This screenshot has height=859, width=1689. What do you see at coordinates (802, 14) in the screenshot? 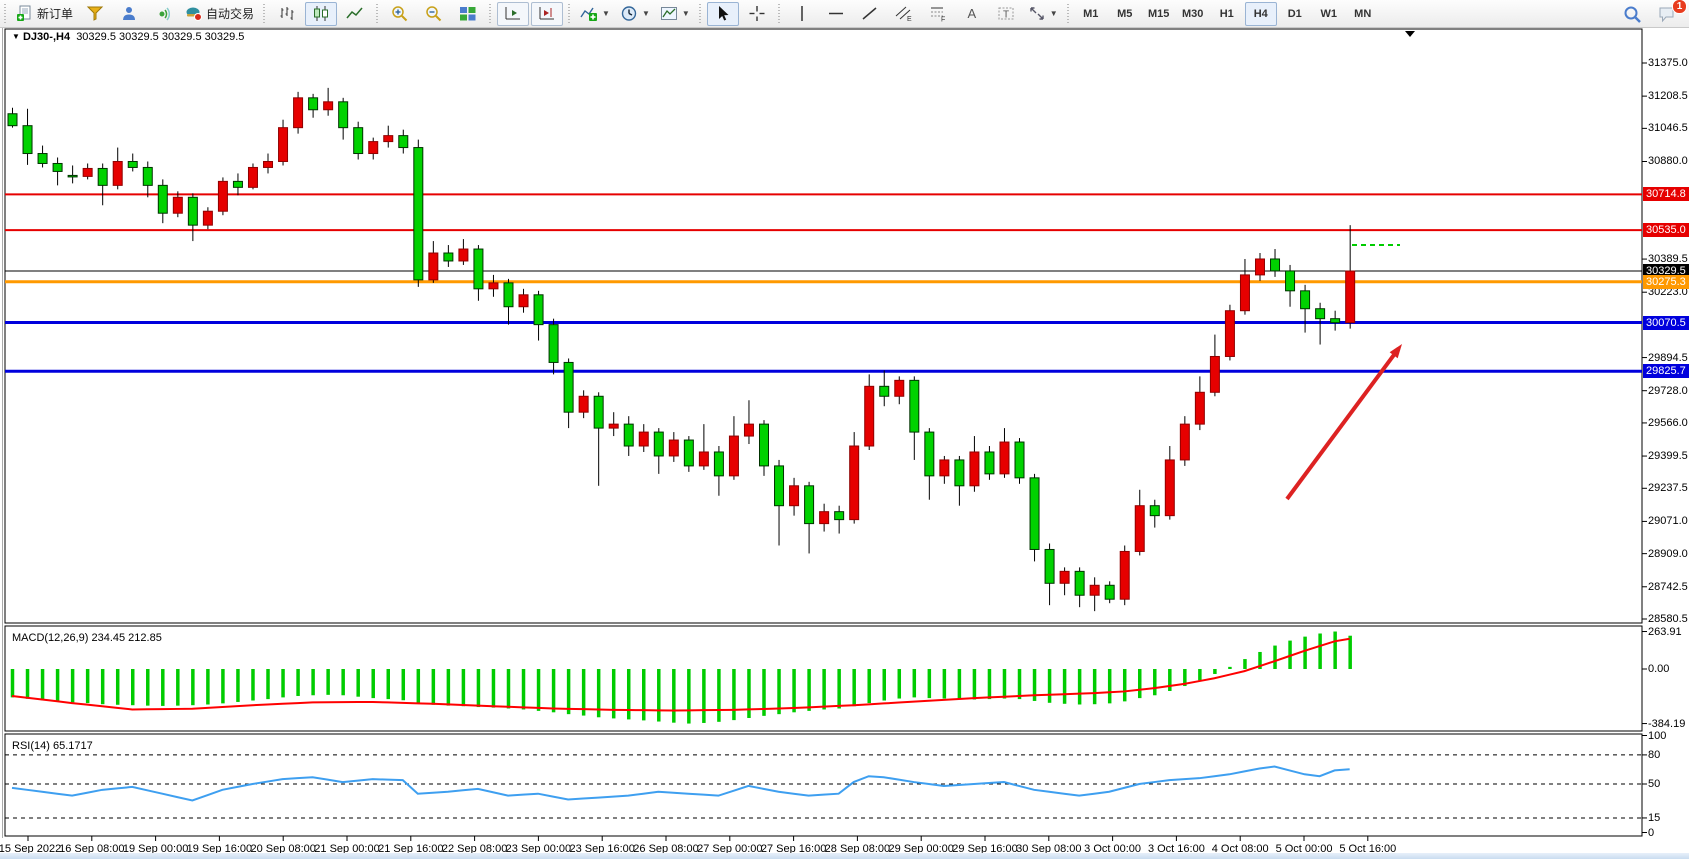
I see `vertical-line-button` at bounding box center [802, 14].